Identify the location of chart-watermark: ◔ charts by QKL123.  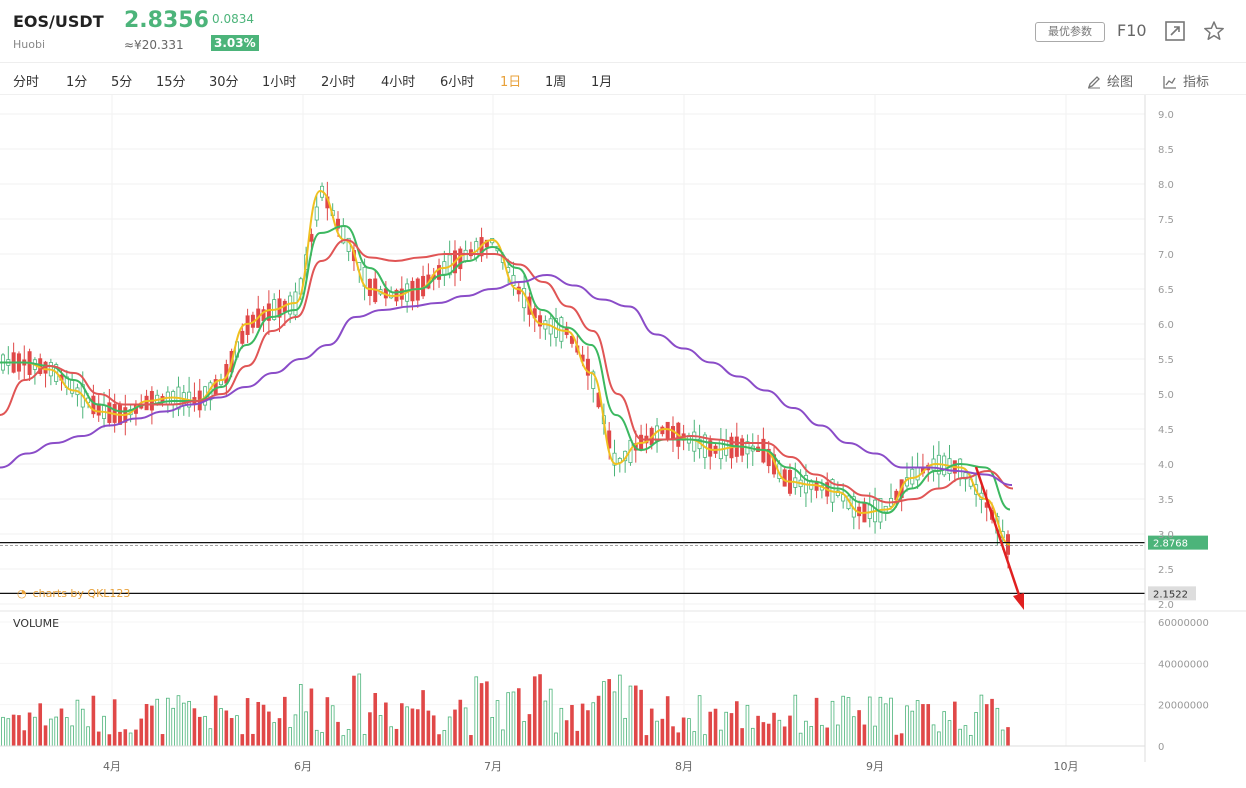
(73, 593).